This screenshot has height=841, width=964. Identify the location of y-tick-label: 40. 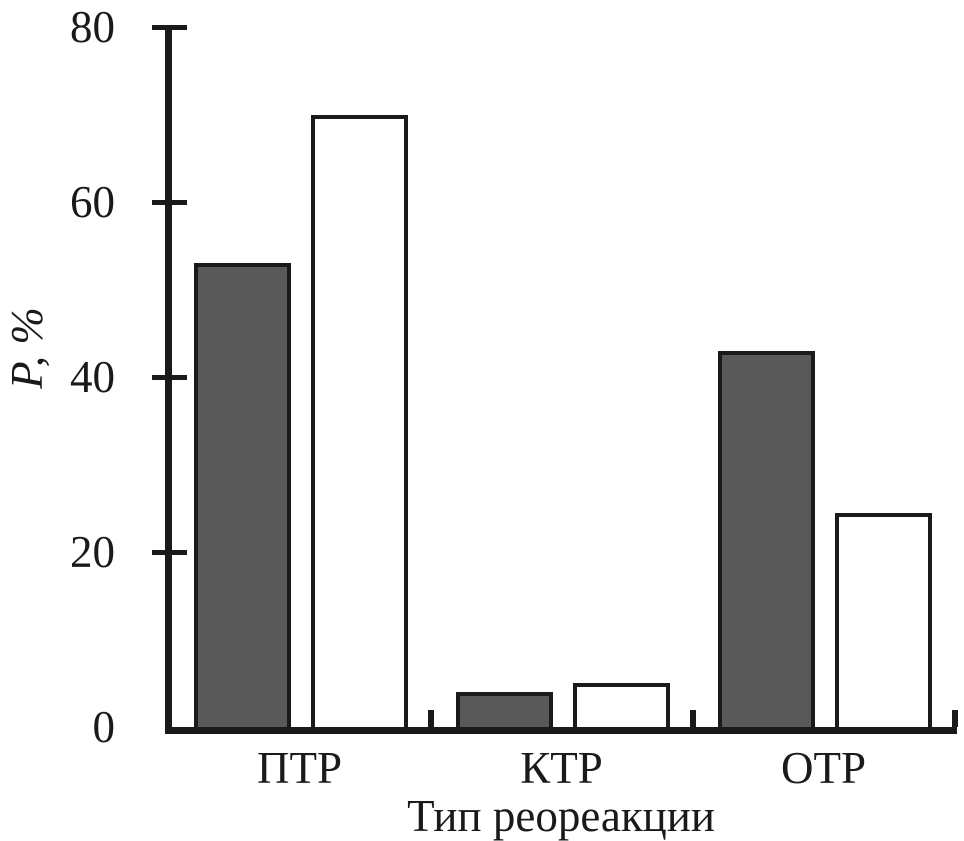
(92, 377).